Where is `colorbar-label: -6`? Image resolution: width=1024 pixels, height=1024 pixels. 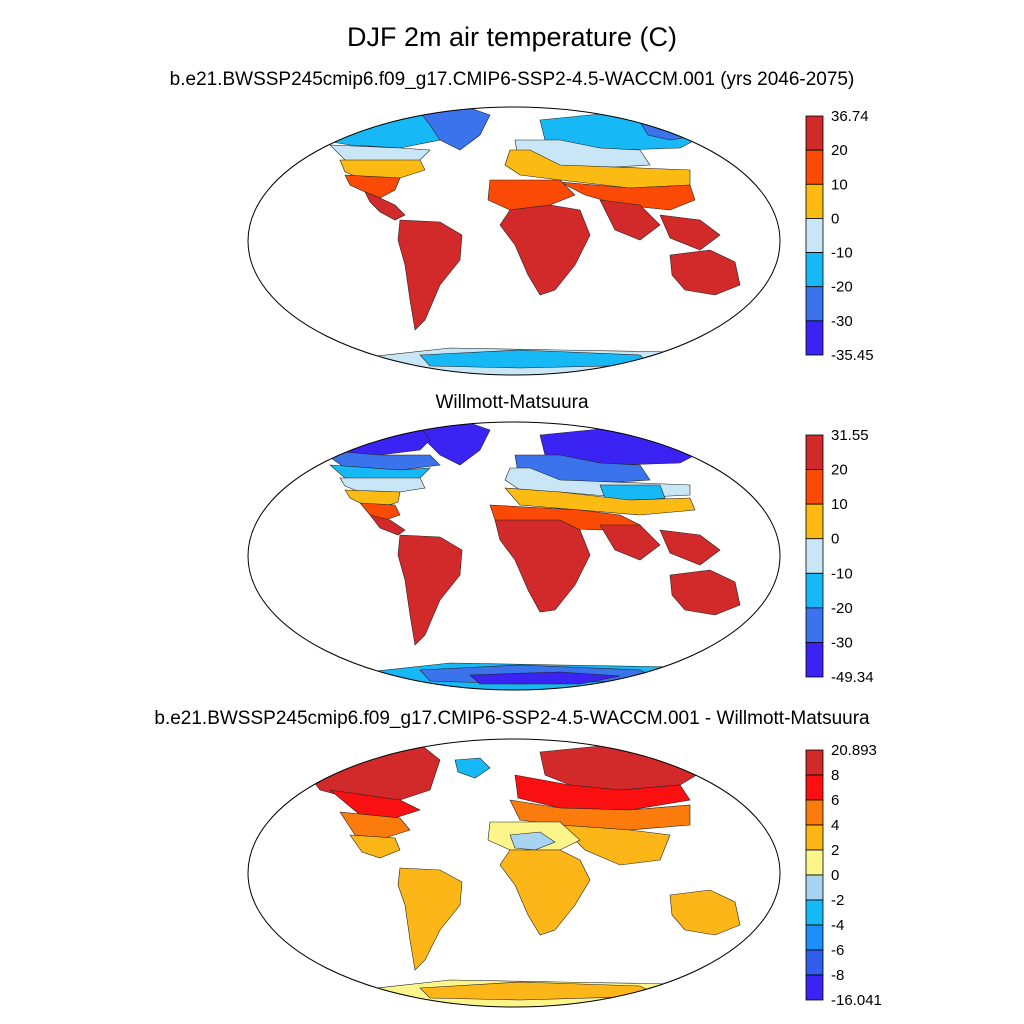 colorbar-label: -6 is located at coordinates (837, 950).